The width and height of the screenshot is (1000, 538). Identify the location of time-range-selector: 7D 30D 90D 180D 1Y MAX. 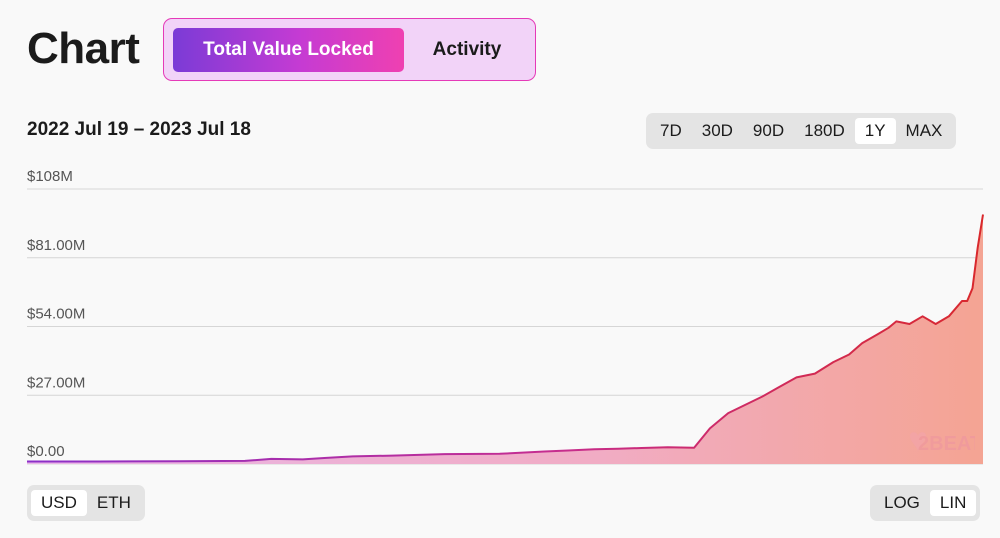
(801, 131).